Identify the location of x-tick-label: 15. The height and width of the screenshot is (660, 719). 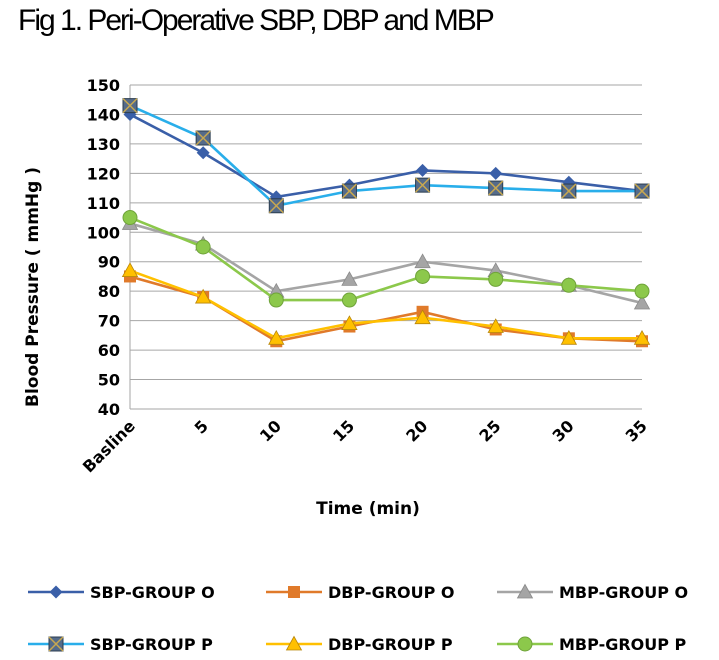
(343, 430).